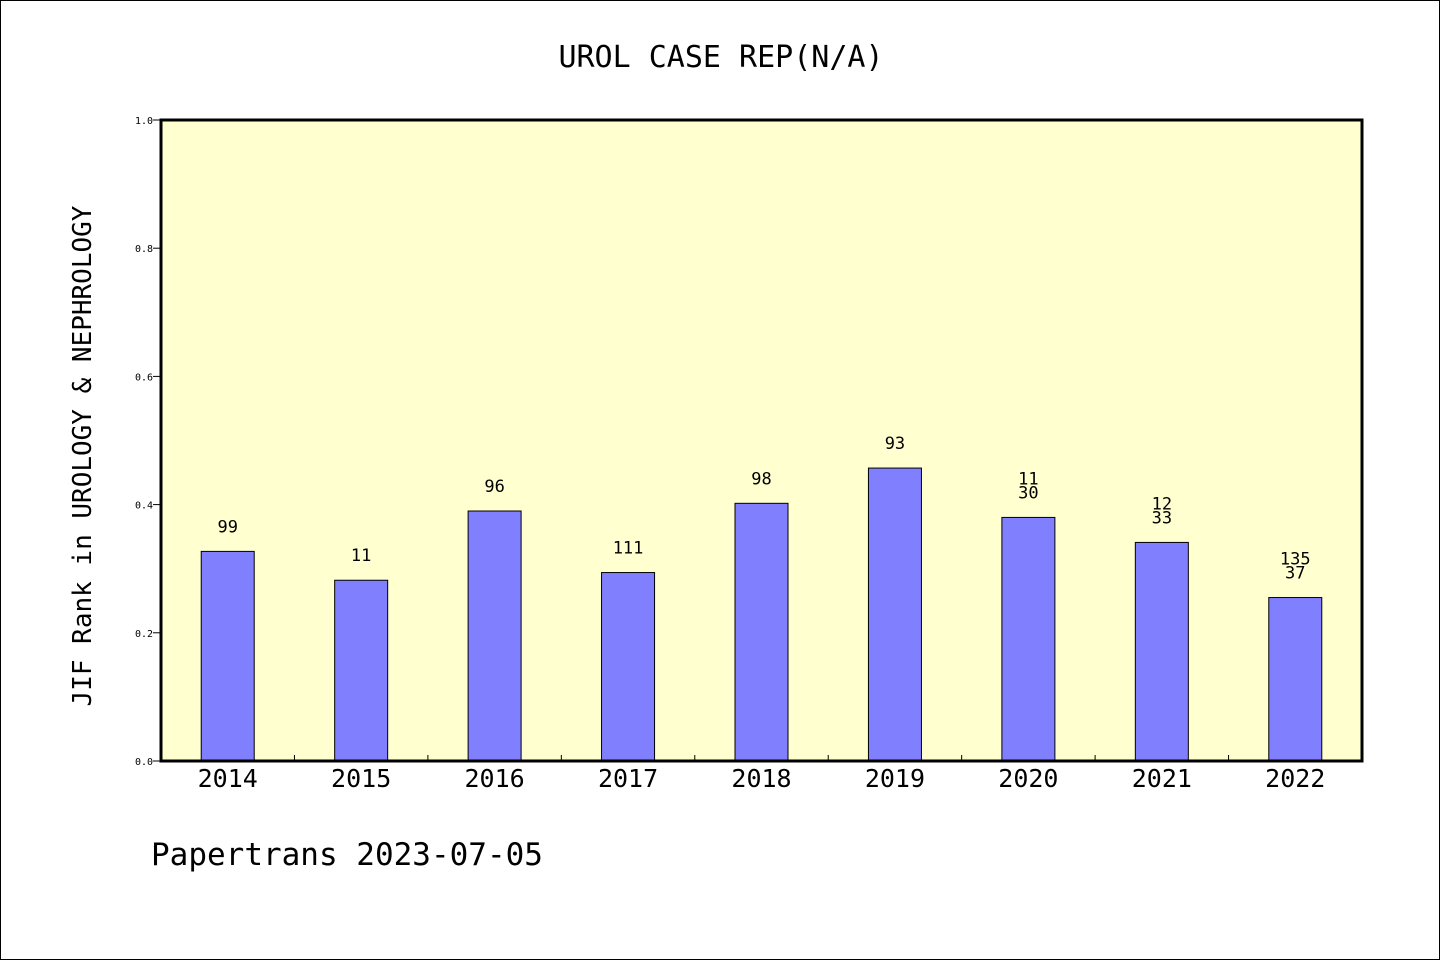 The width and height of the screenshot is (1440, 961). What do you see at coordinates (1028, 778) in the screenshot?
I see `x-tick-label: 2020` at bounding box center [1028, 778].